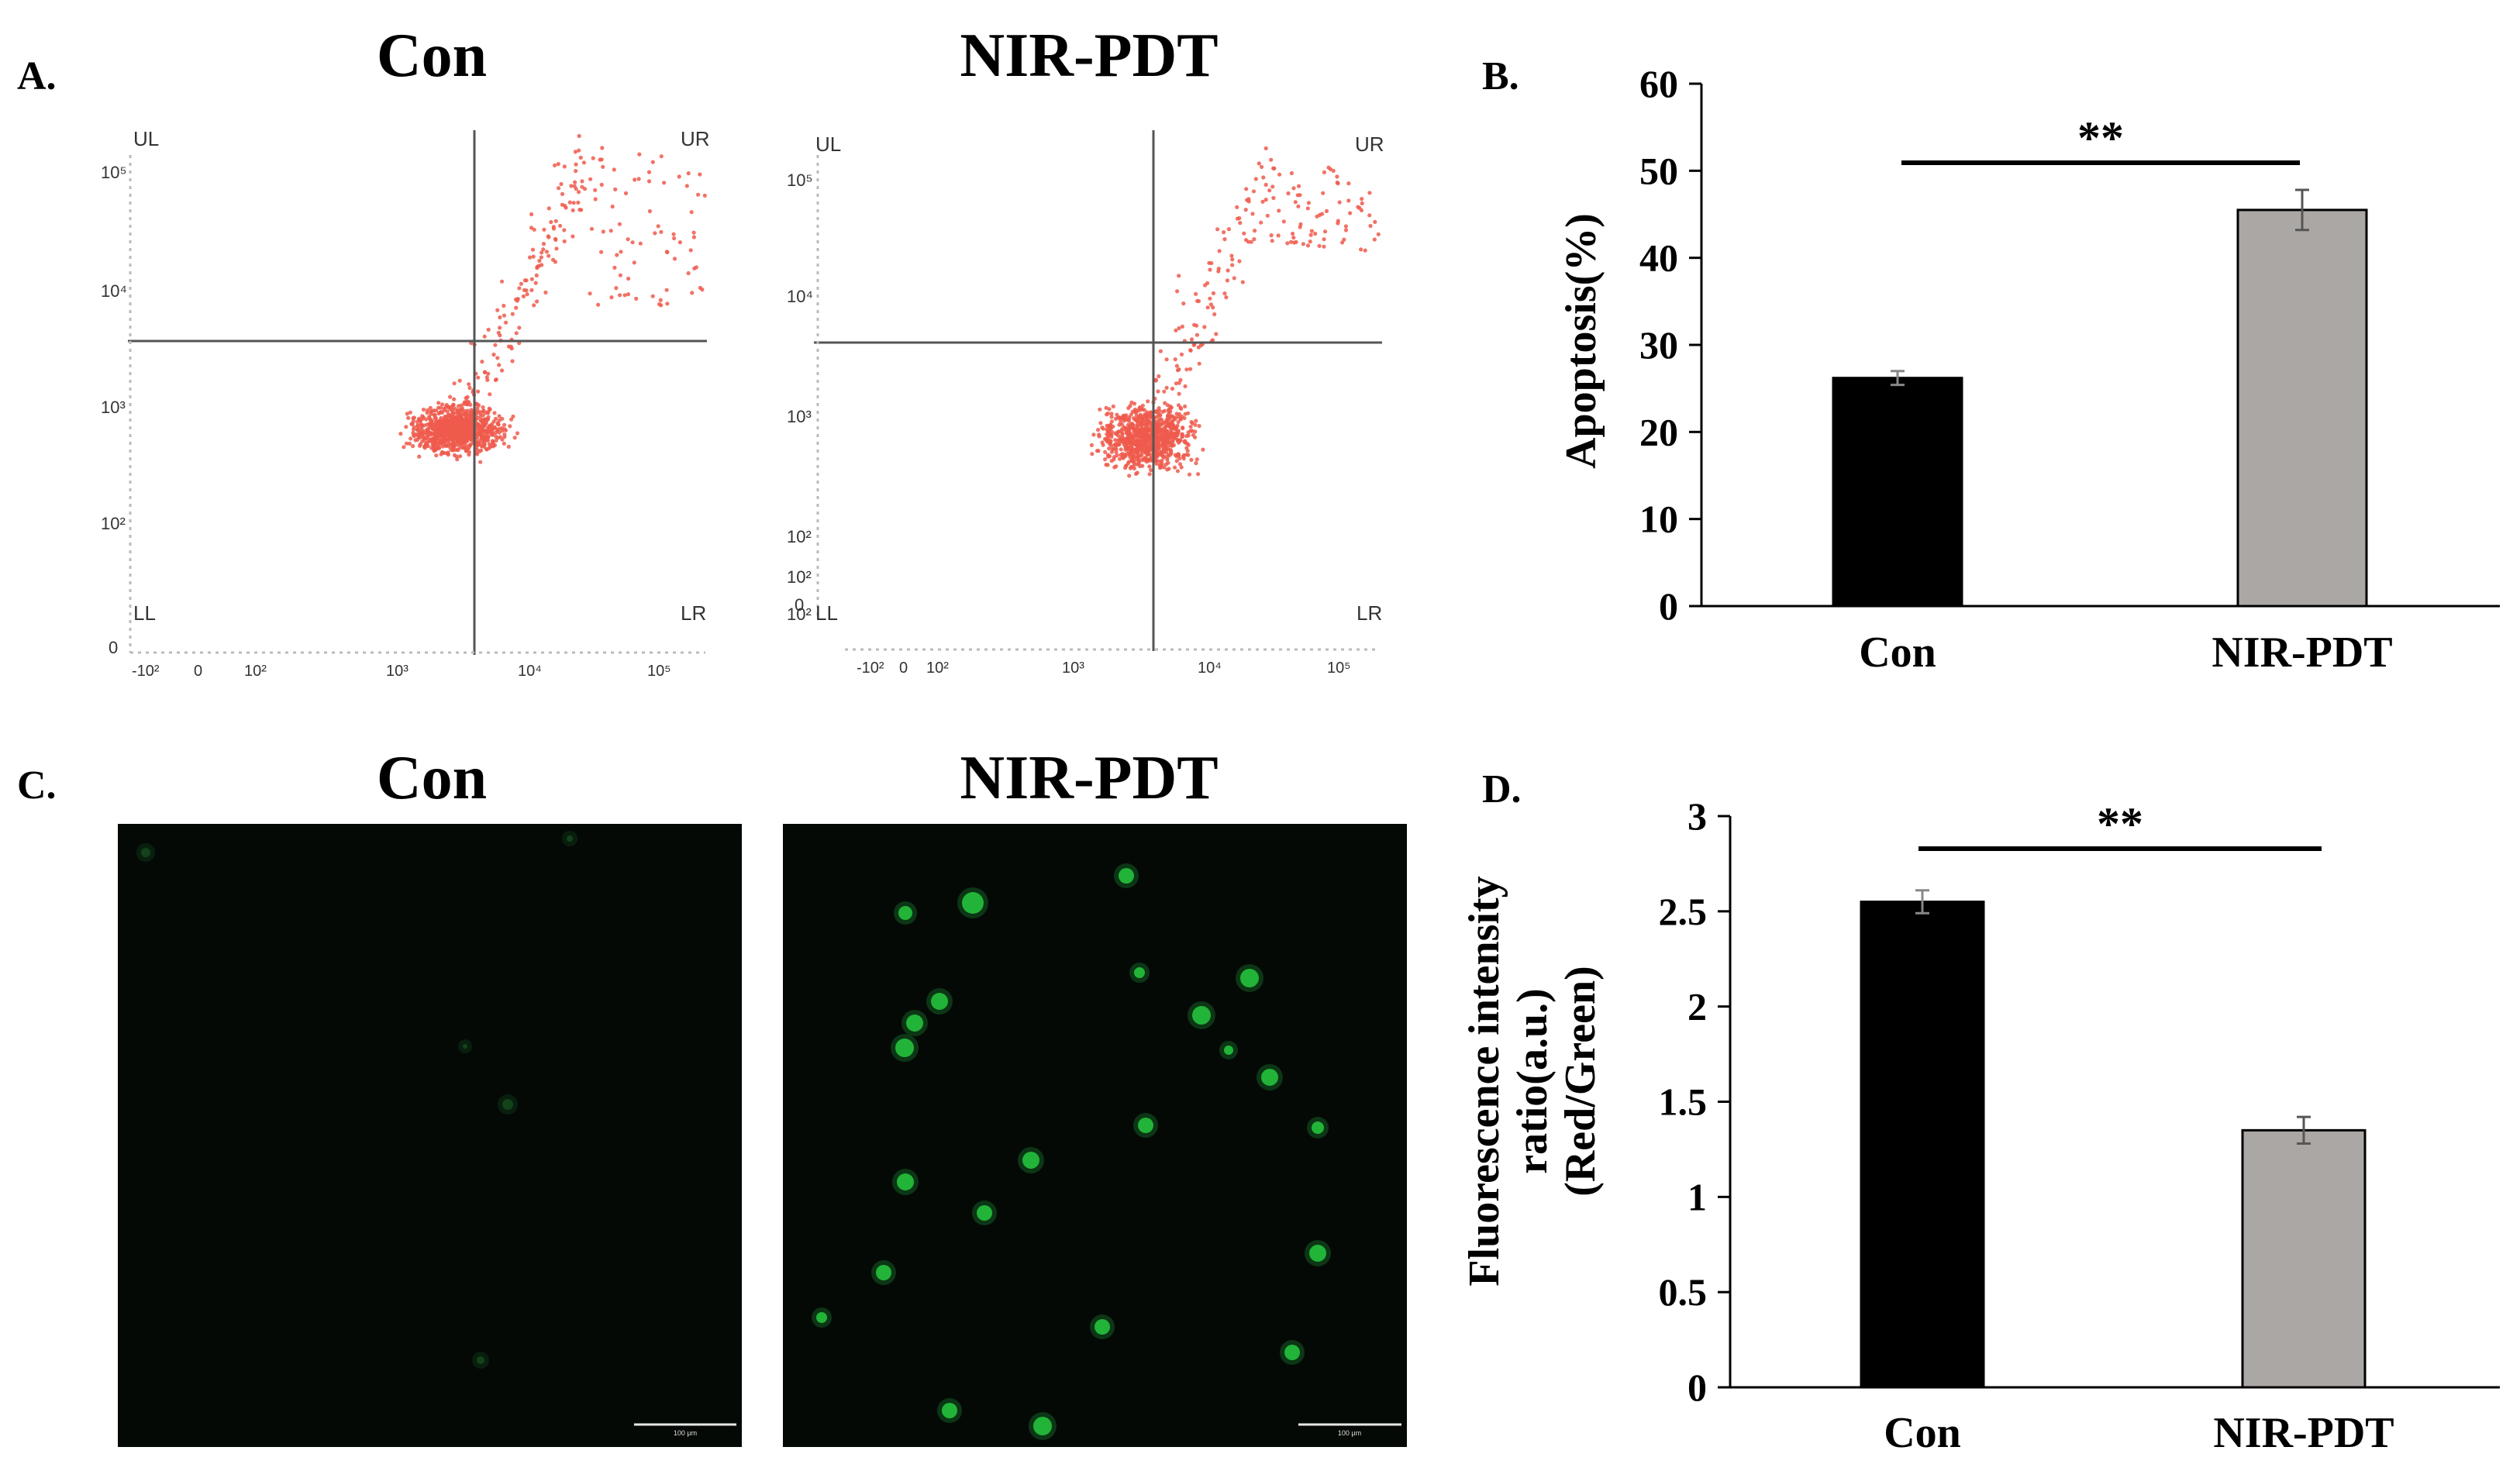  I want to click on y-axis-label: Apoptosis(%), so click(1581, 341).